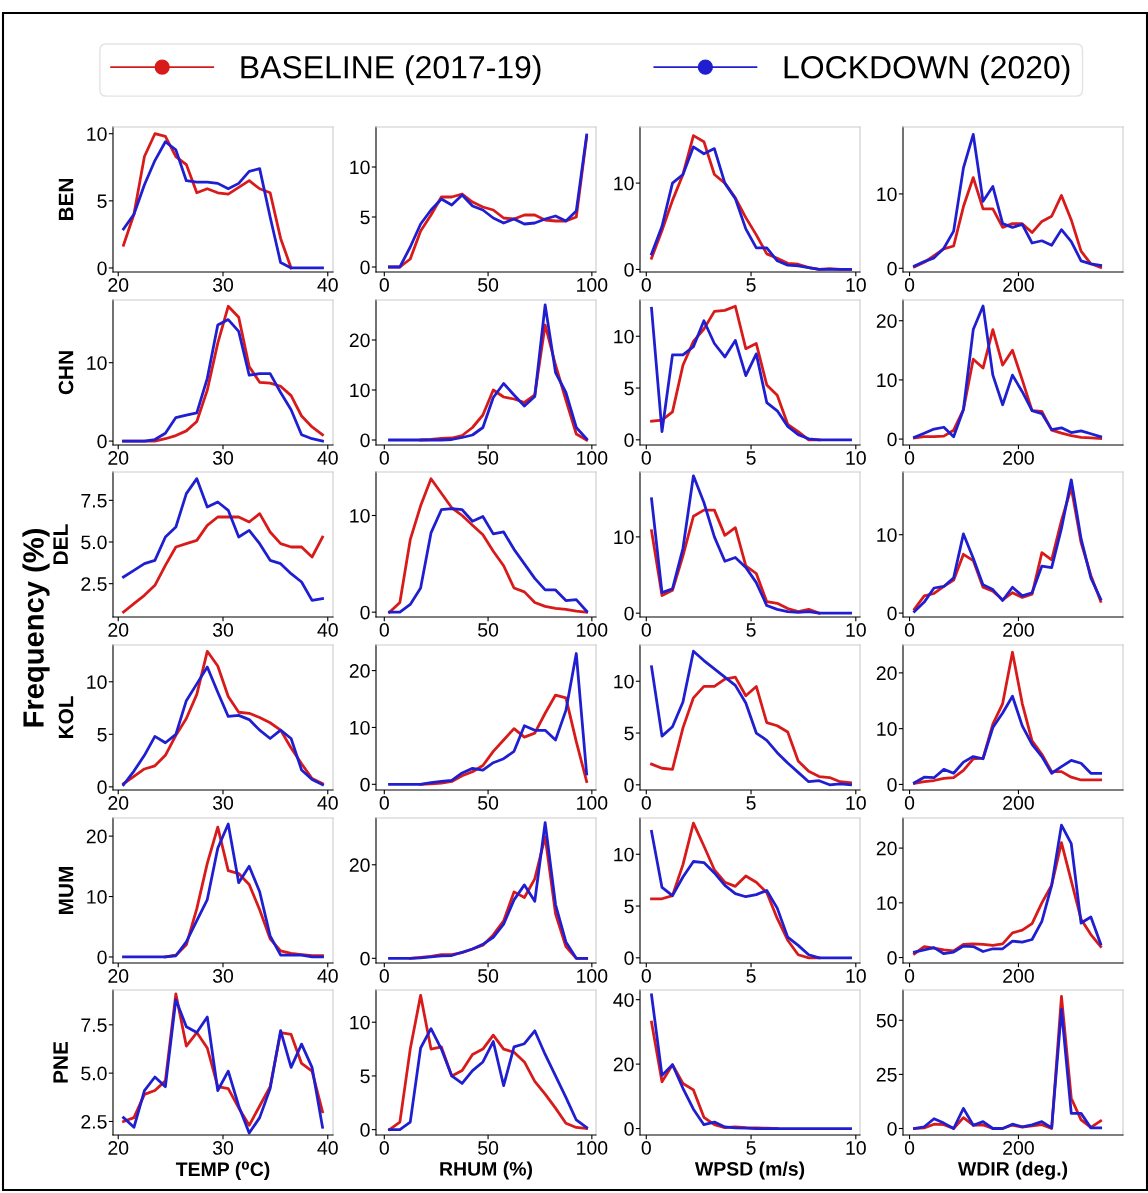 The width and height of the screenshot is (1148, 1193). I want to click on x-axis-title: TEMP (⁰C), so click(222, 1170).